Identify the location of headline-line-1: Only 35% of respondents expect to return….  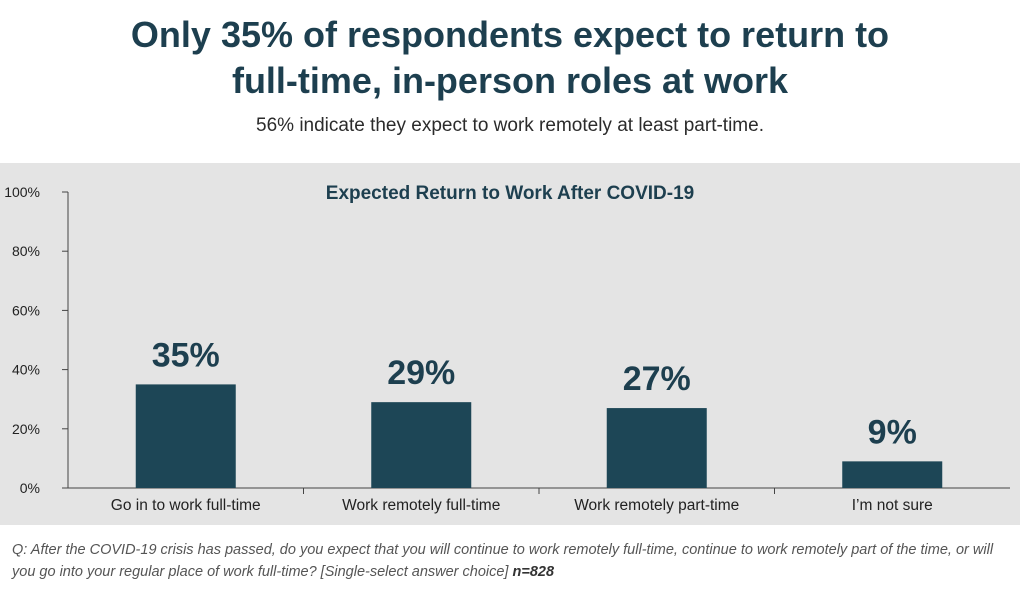
(510, 34).